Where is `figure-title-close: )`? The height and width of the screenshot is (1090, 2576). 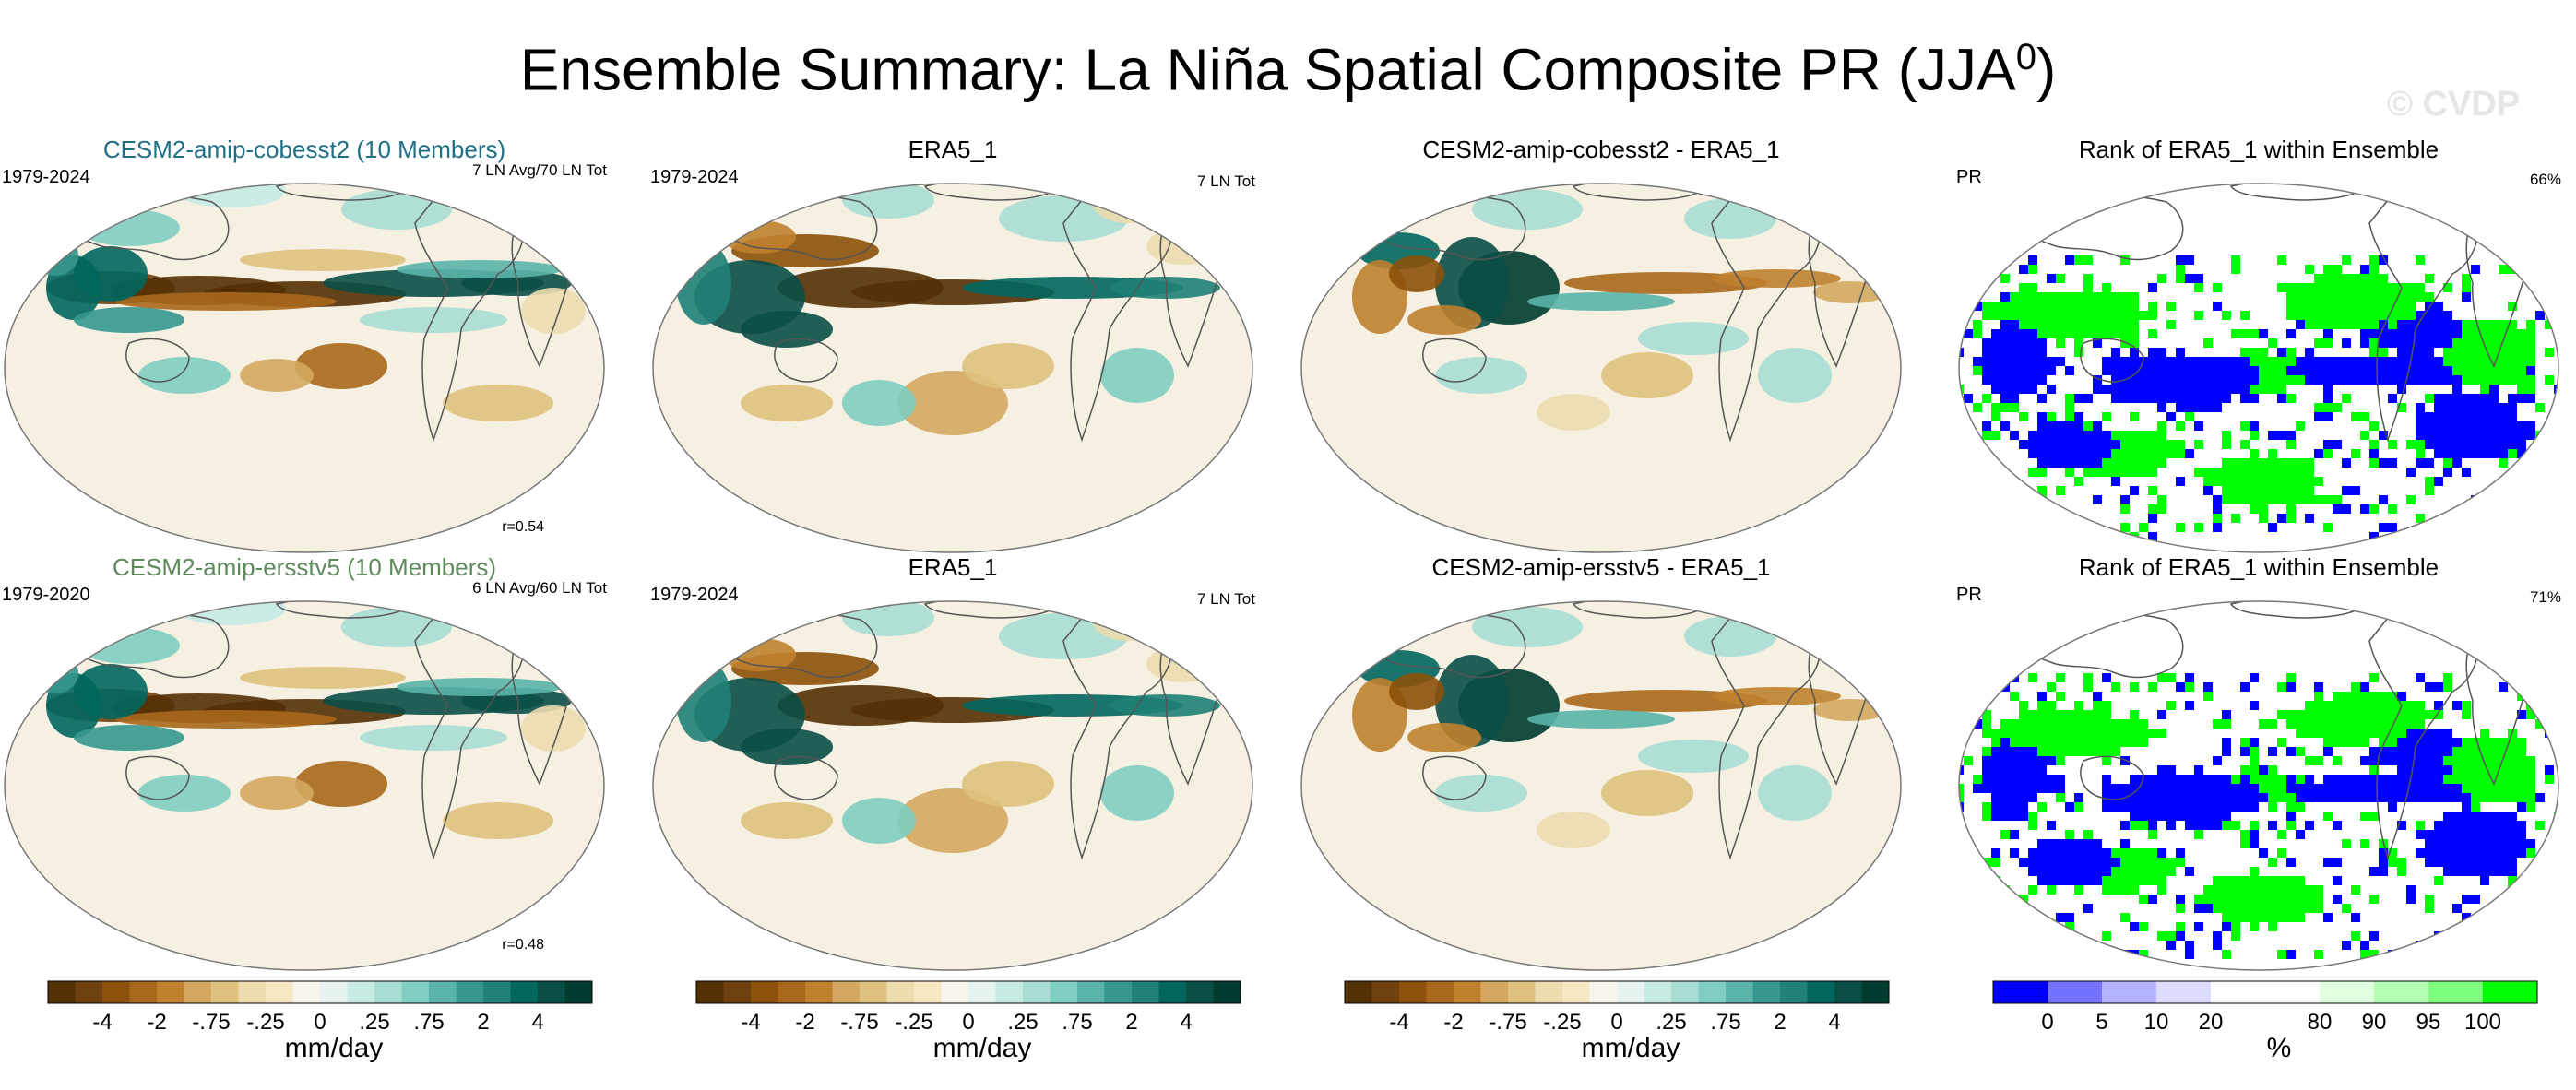 figure-title-close: ) is located at coordinates (2047, 69).